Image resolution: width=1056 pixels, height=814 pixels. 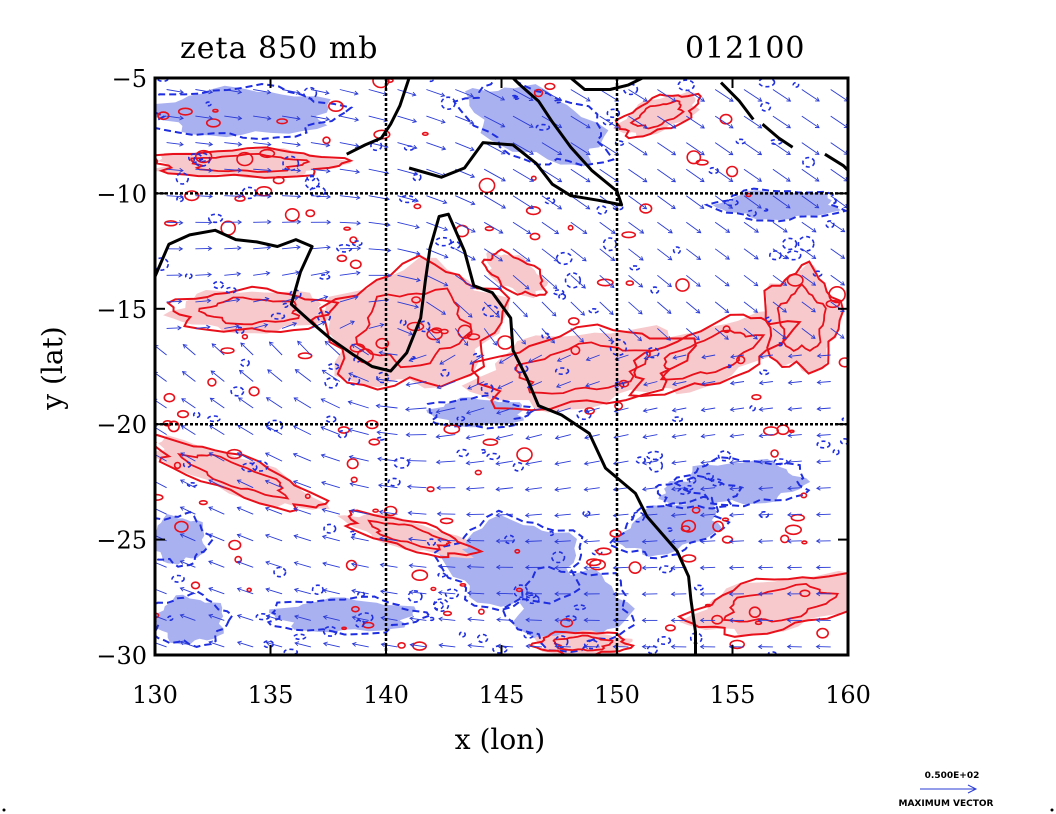 What do you see at coordinates (481, 412) in the screenshot?
I see `negative-contour` at bounding box center [481, 412].